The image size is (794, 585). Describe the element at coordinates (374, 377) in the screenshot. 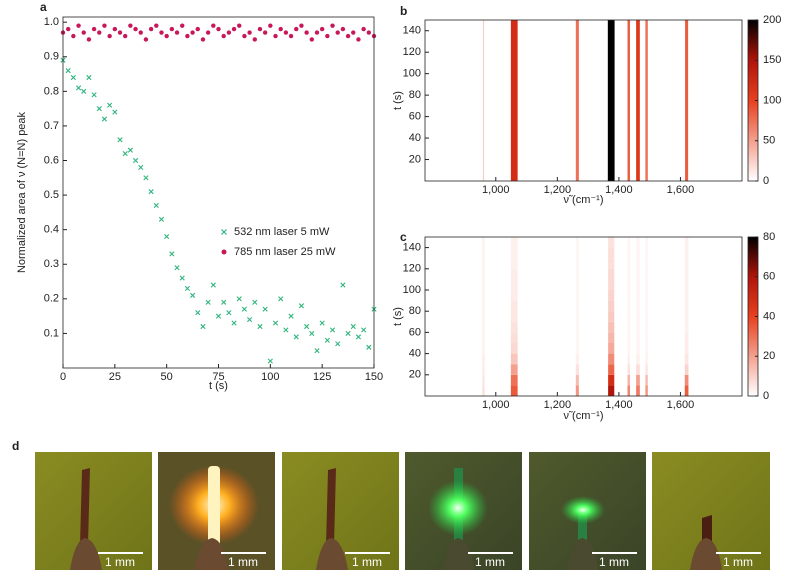

I see `x-tick-label: 150` at that location.